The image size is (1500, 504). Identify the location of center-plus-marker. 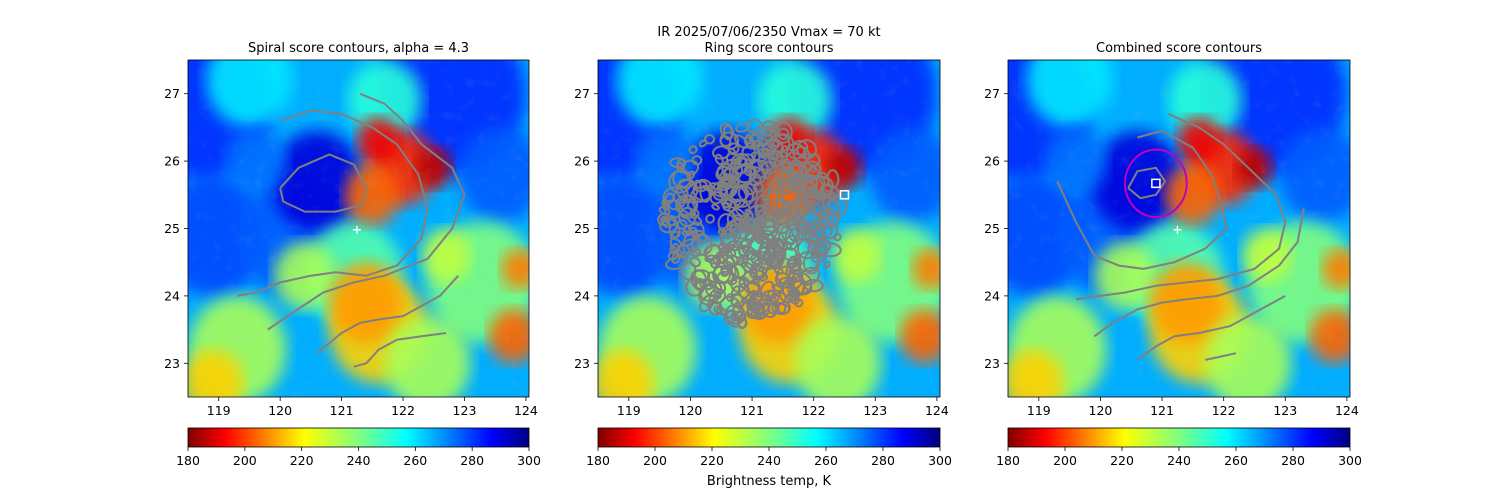
(1177, 229).